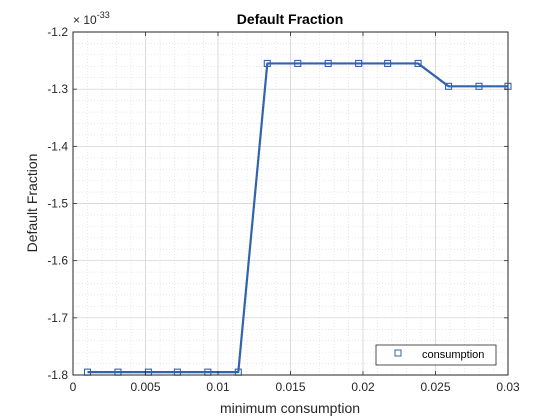 Image resolution: width=560 pixels, height=420 pixels. I want to click on y-axis-label: Default Fraction, so click(32, 203).